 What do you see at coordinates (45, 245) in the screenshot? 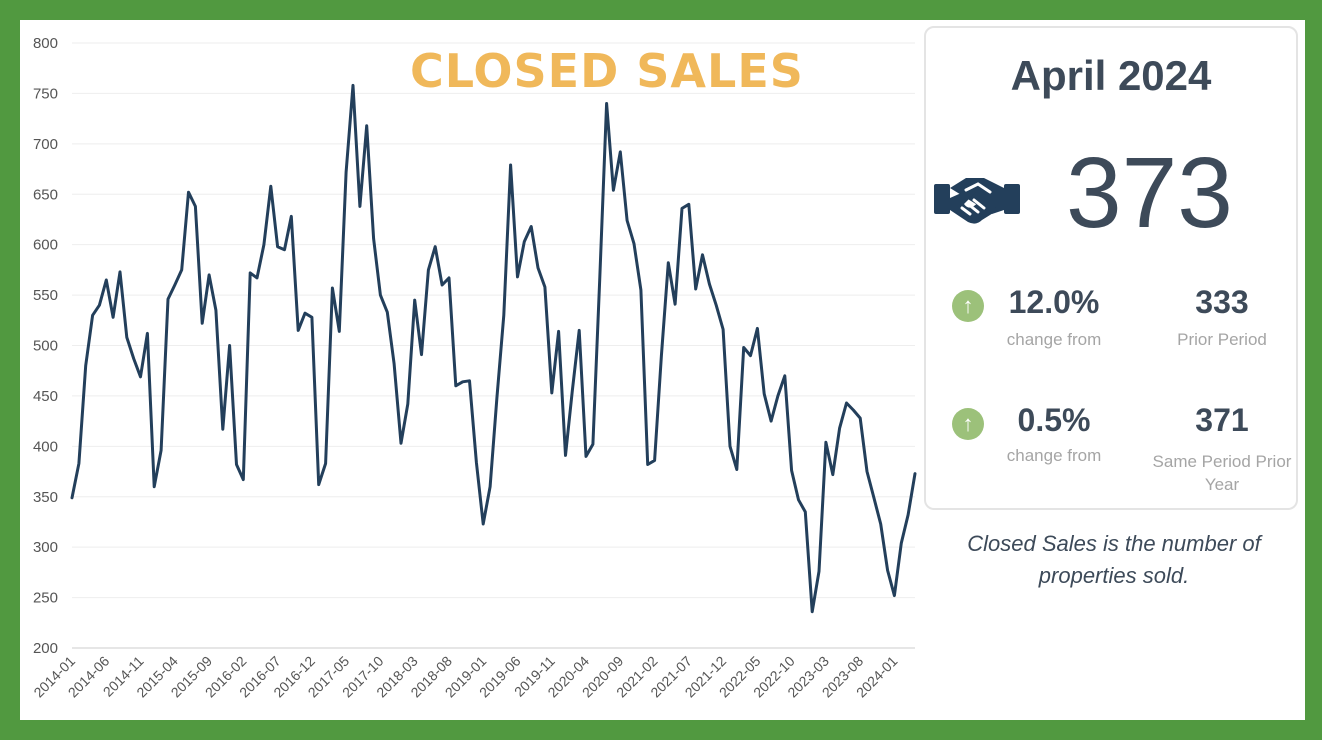
I see `y-tick-label: 600` at bounding box center [45, 245].